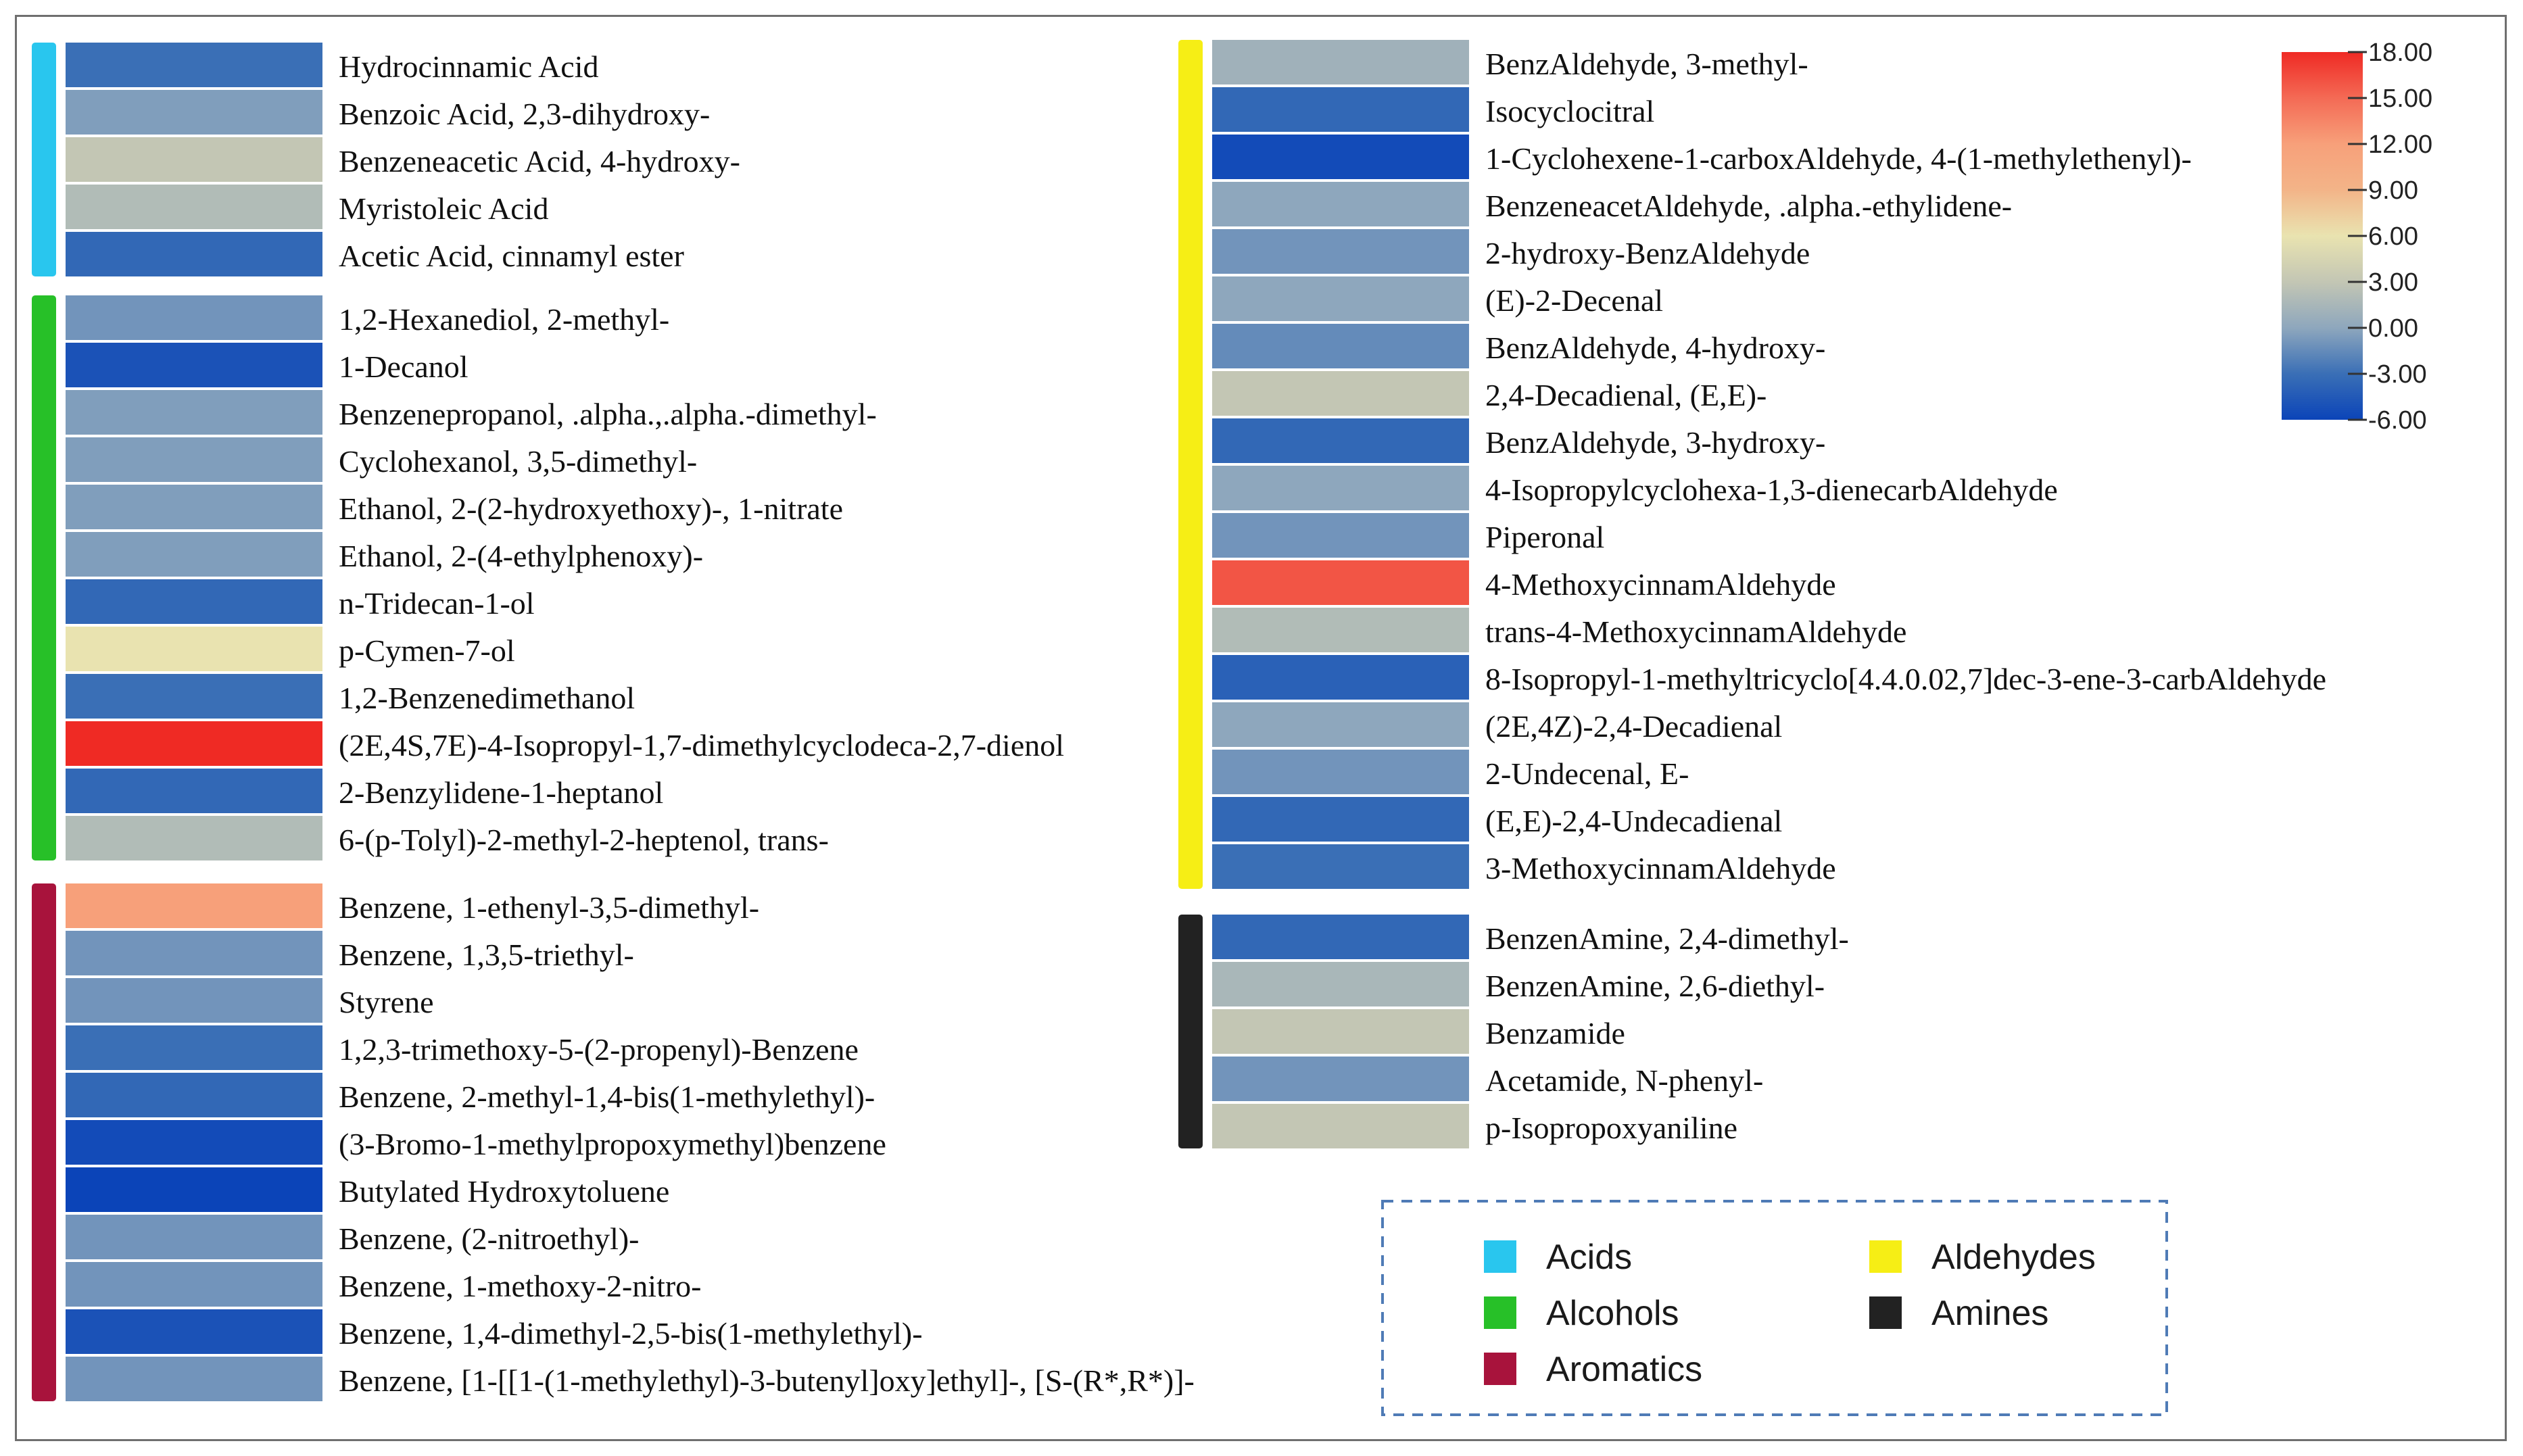 Image resolution: width=2523 pixels, height=1456 pixels. I want to click on colorbar-tick-label: 15.00, so click(2400, 98).